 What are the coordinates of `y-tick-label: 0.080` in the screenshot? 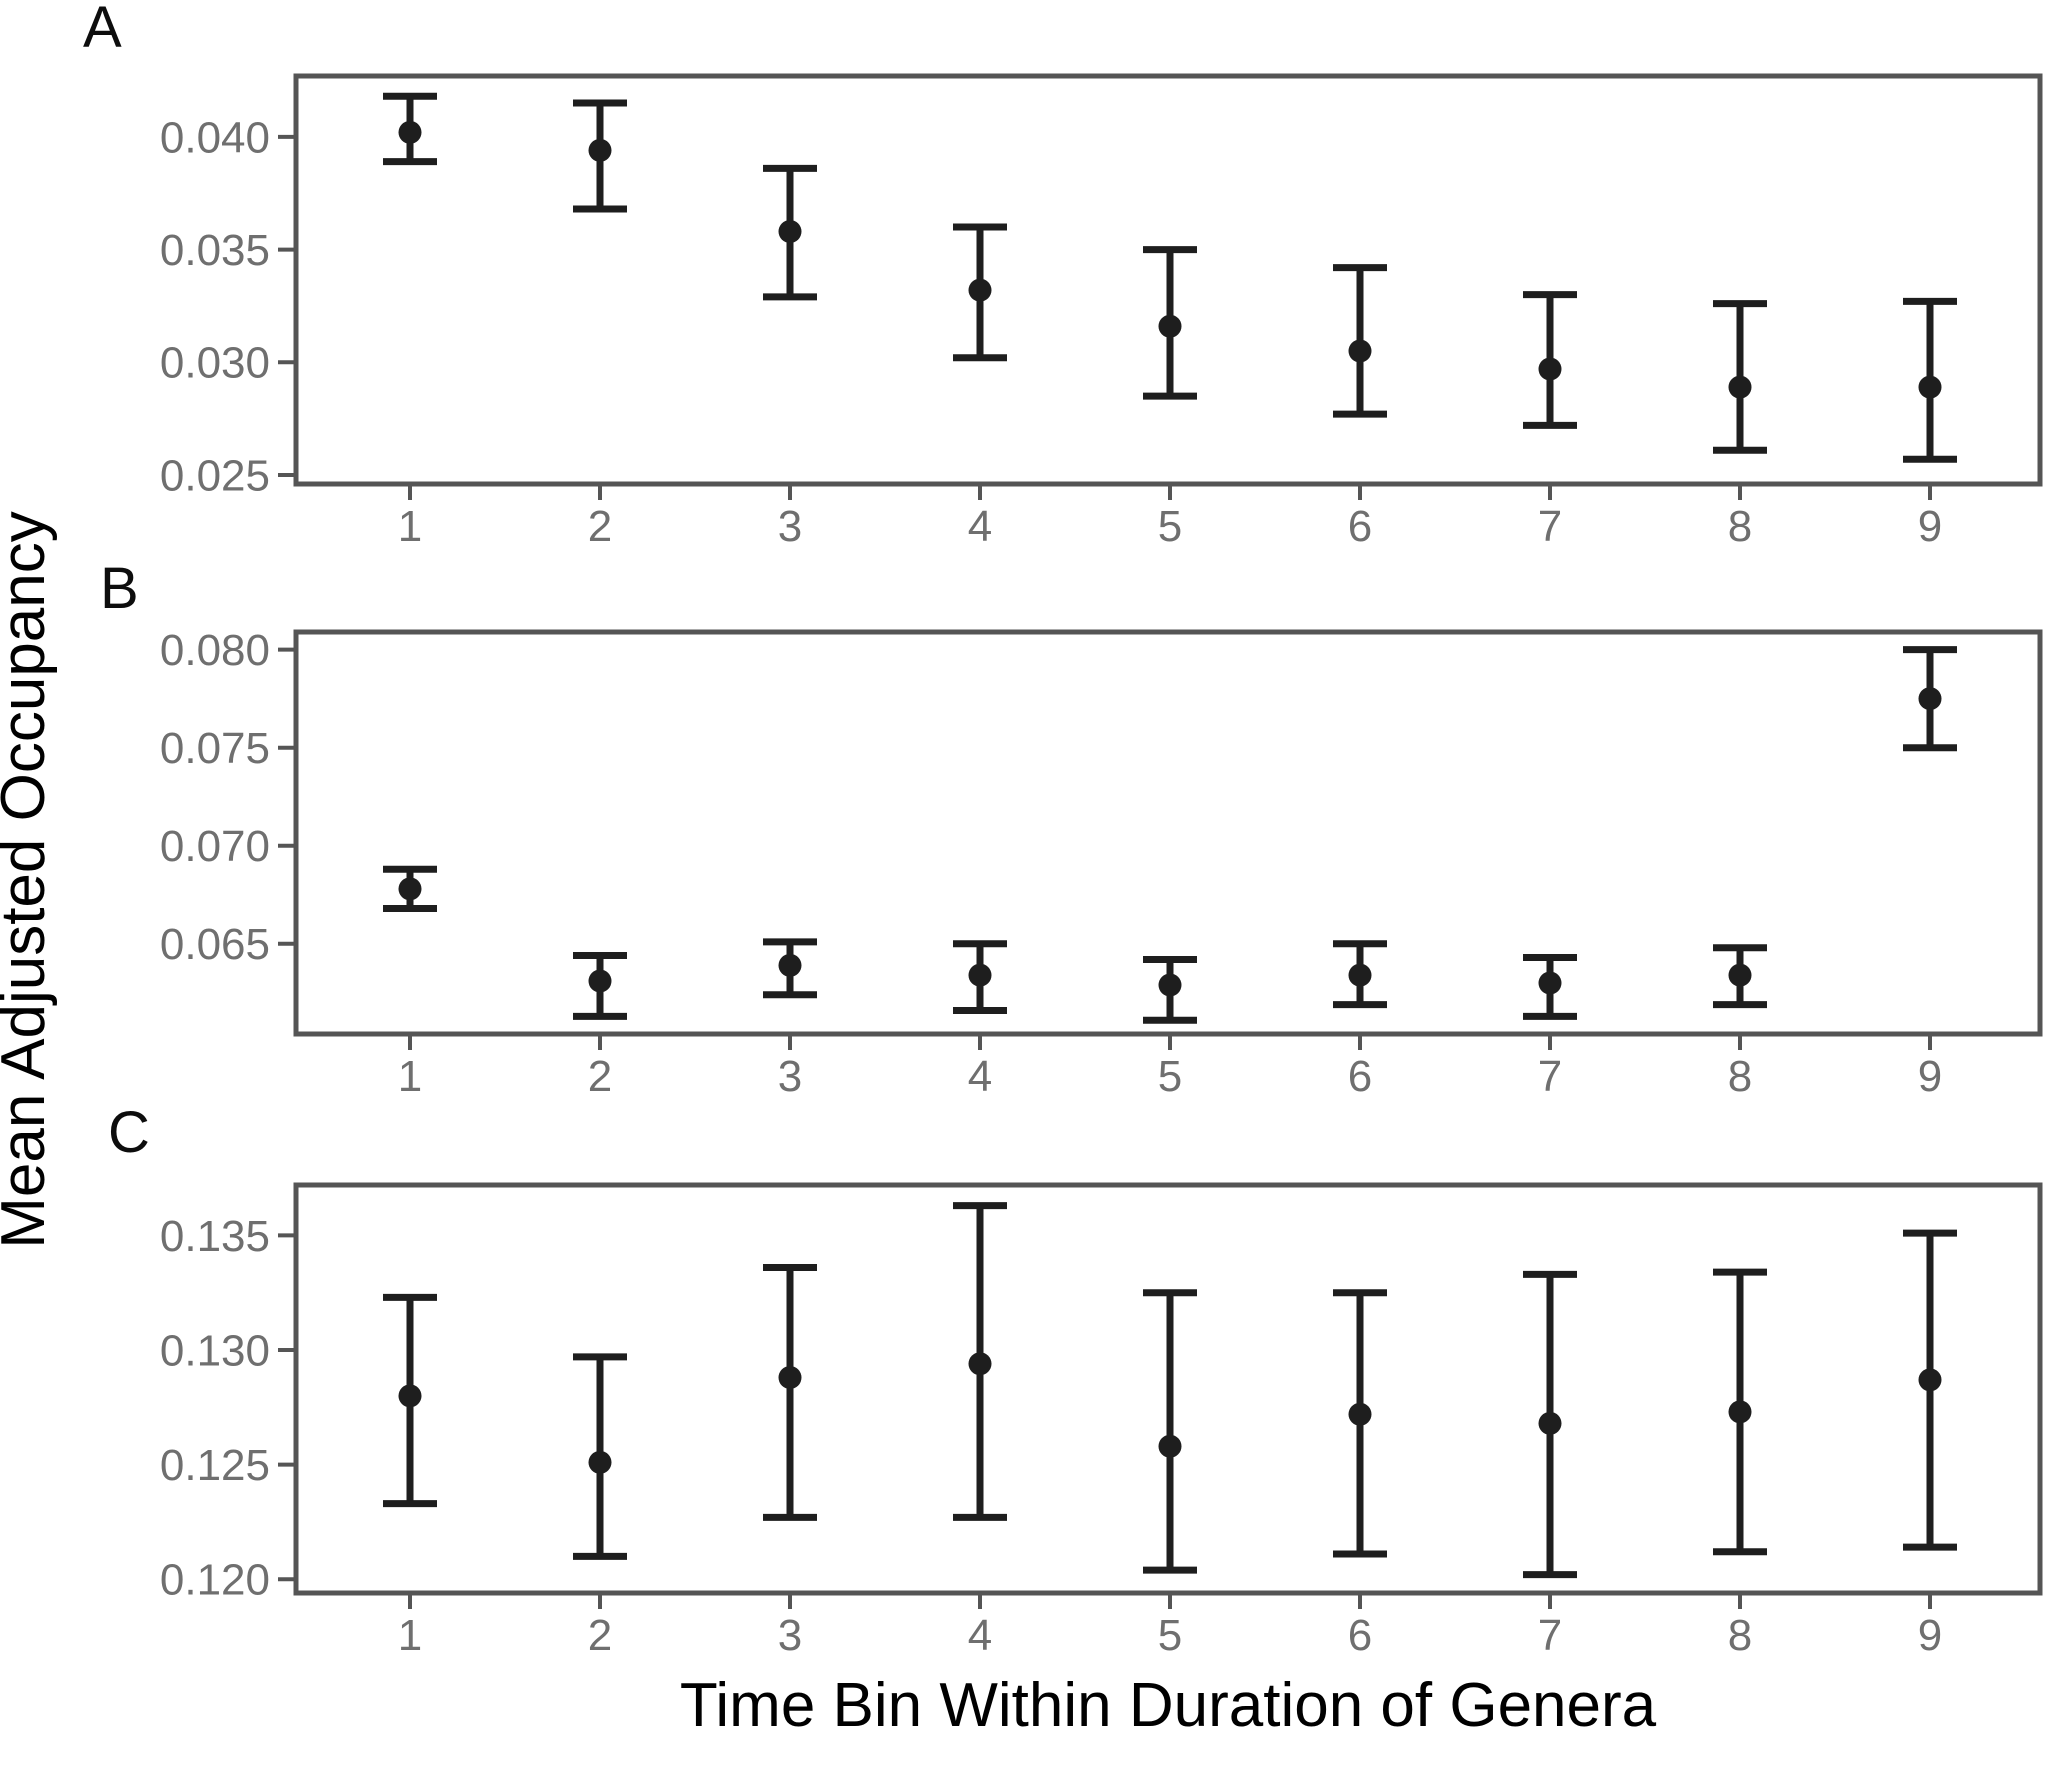 It's located at (215, 650).